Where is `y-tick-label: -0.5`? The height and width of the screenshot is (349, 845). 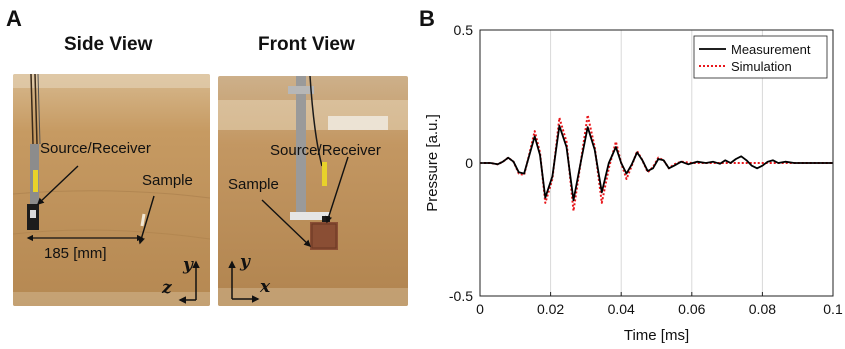 y-tick-label: -0.5 is located at coordinates (461, 296).